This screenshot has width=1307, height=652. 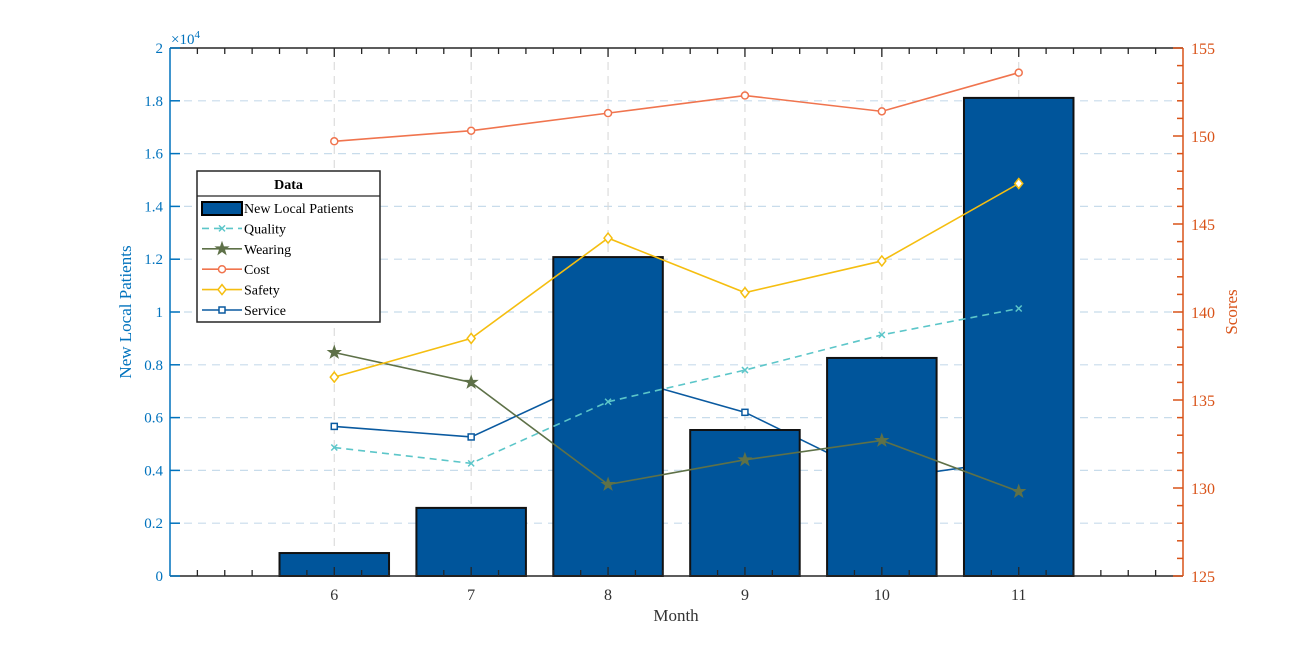 I want to click on y-left-tick-label: 0, so click(x=160, y=577).